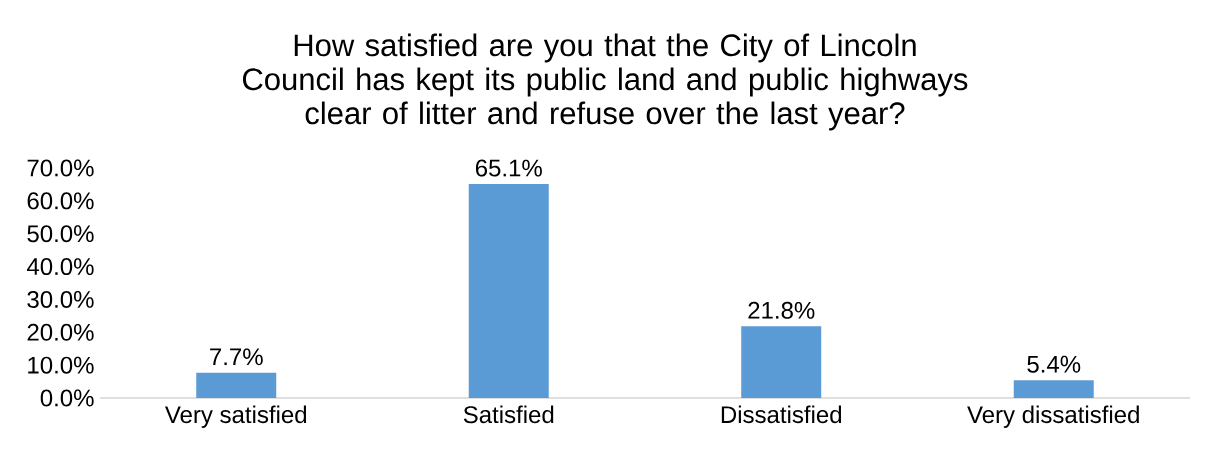  I want to click on y-tick-label: 40.0%, so click(60, 267).